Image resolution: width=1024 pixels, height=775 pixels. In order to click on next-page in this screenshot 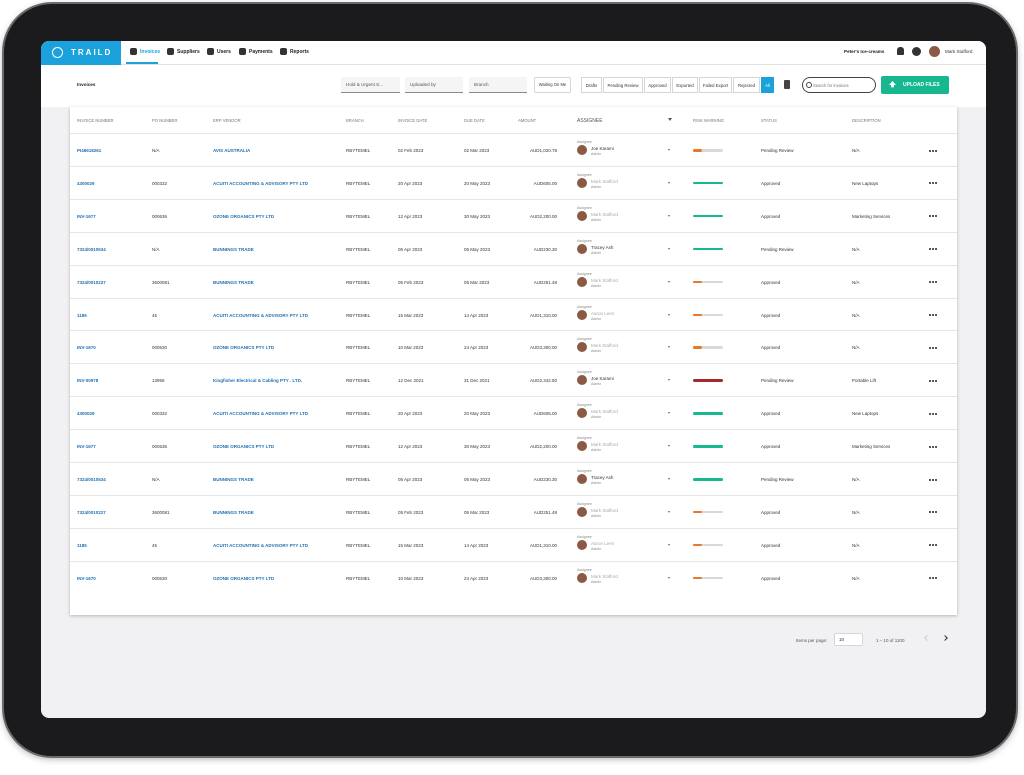, I will do `click(945, 638)`.